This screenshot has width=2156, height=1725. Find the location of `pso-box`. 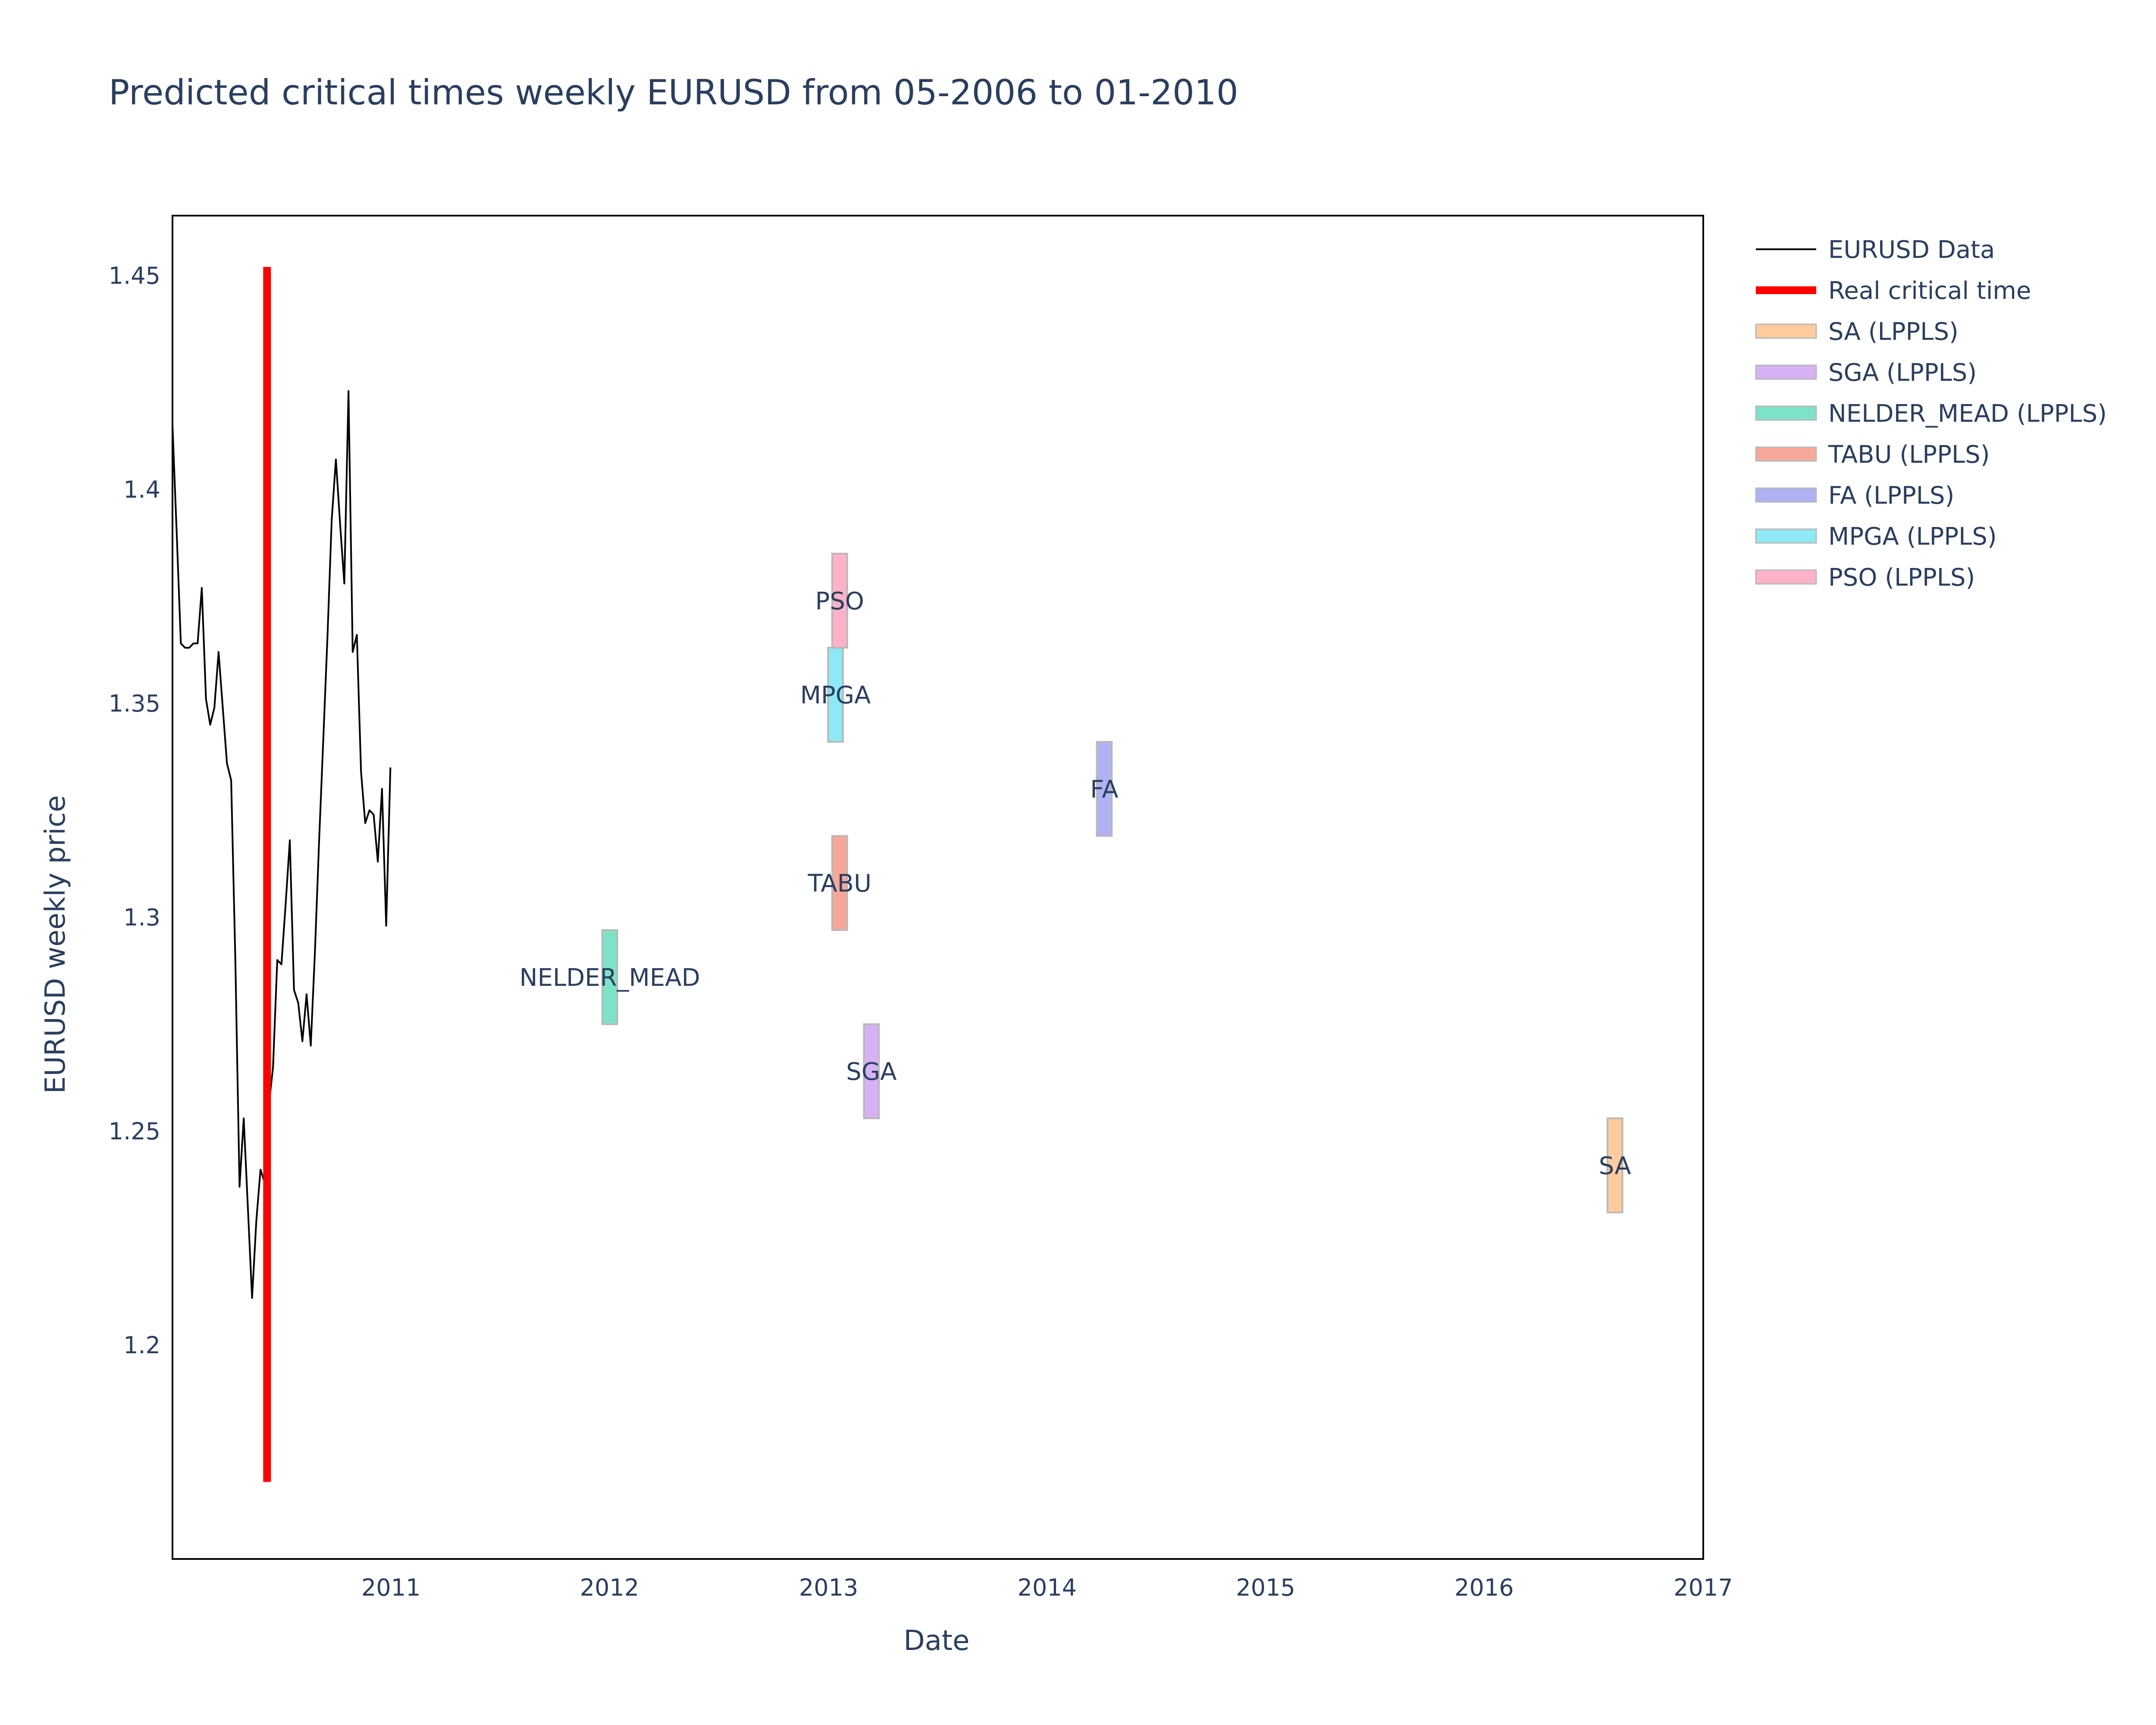

pso-box is located at coordinates (839, 600).